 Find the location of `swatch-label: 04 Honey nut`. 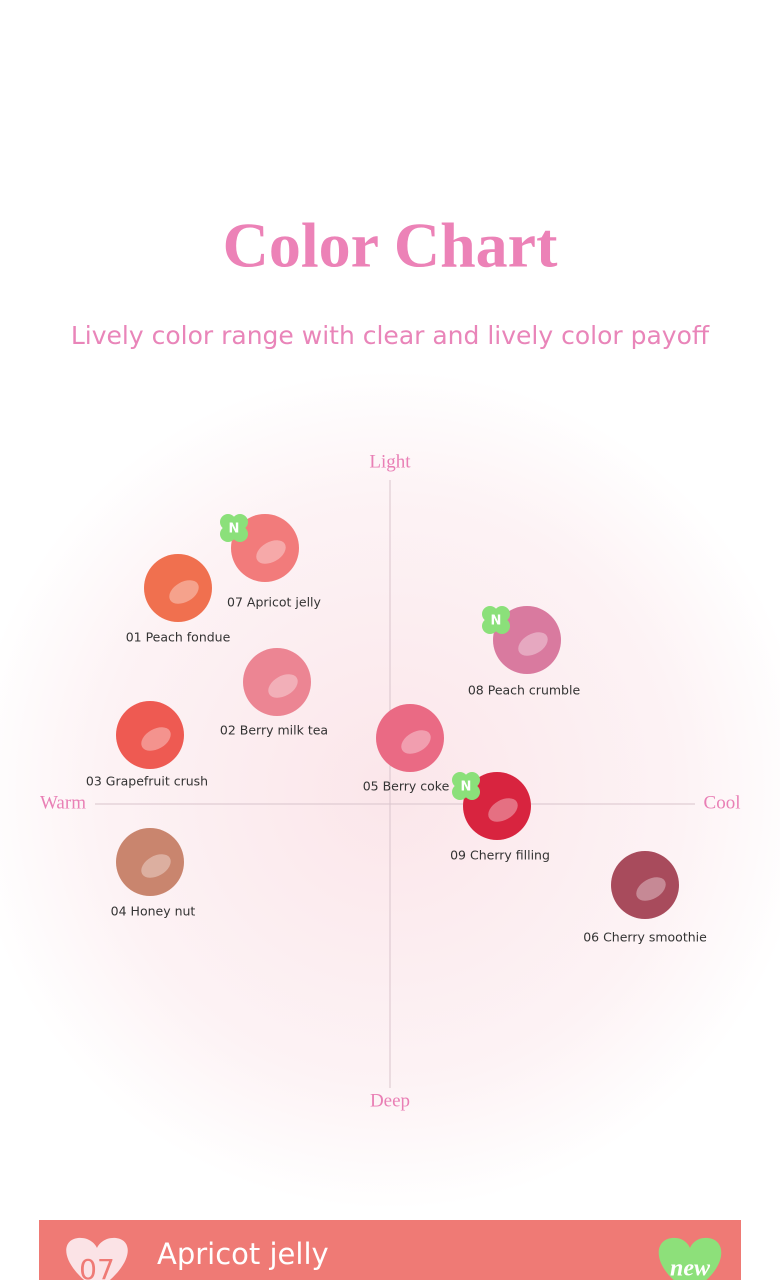

swatch-label: 04 Honey nut is located at coordinates (153, 911).